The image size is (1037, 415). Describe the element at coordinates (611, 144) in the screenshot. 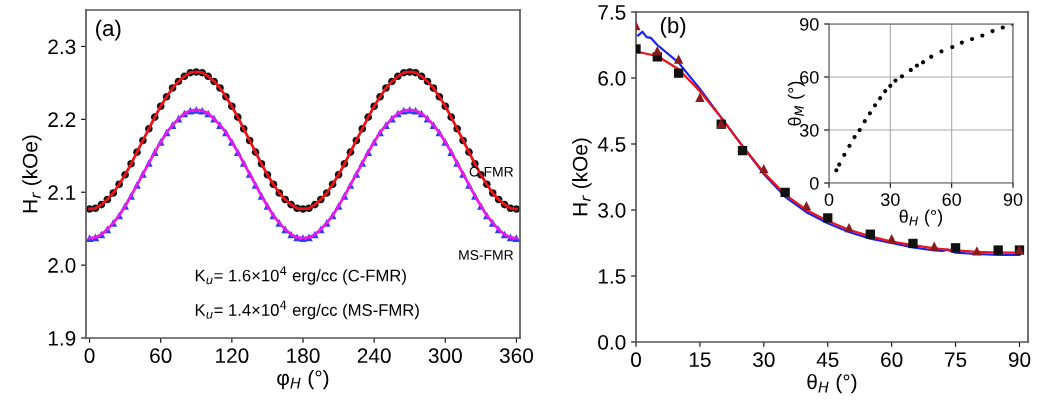

I see `y-tick-label: 4.5` at that location.